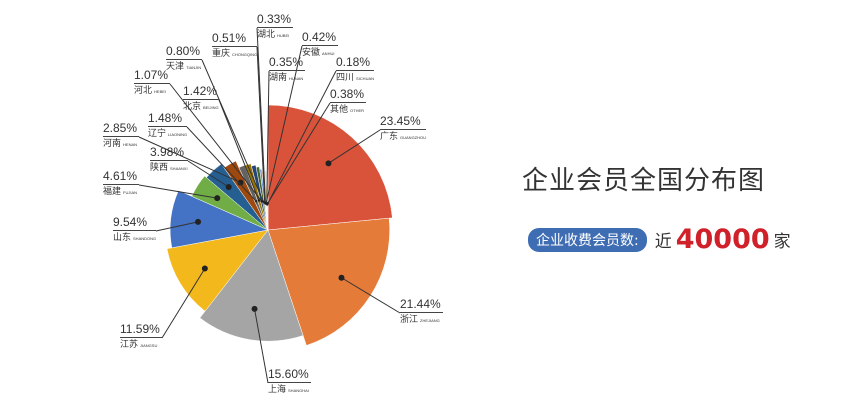  What do you see at coordinates (328, 53) in the screenshot?
I see `data-label-pinyin: ANHUI` at bounding box center [328, 53].